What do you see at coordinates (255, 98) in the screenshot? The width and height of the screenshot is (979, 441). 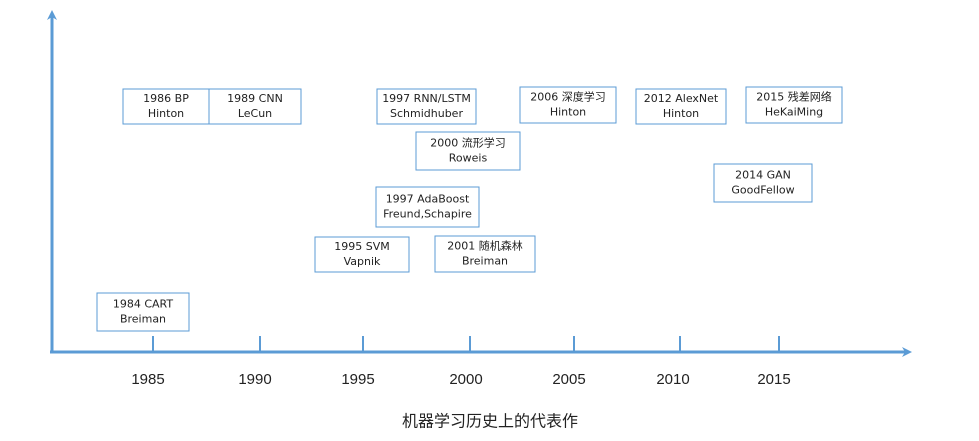 I see `event-label: 1989 CNN` at bounding box center [255, 98].